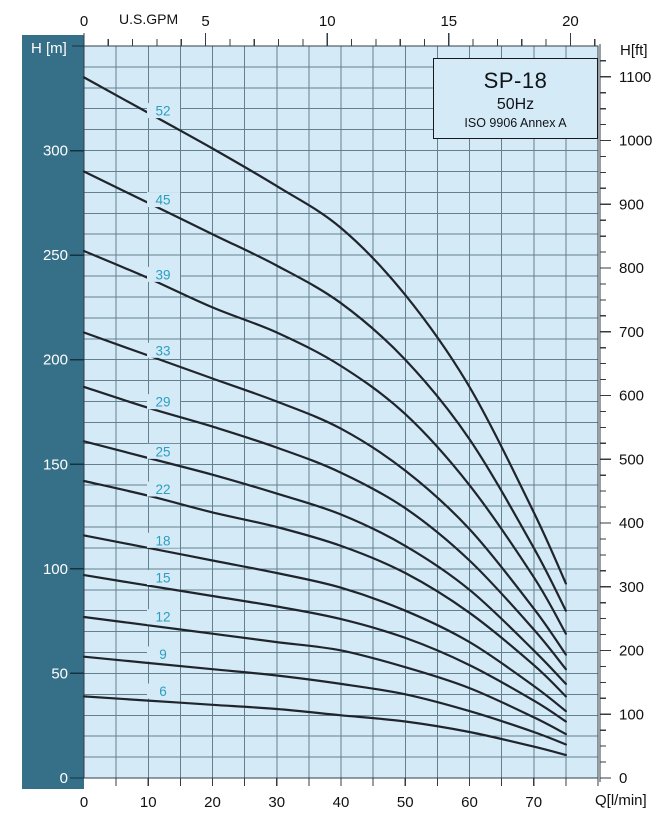 The width and height of the screenshot is (659, 815). Describe the element at coordinates (631, 396) in the screenshot. I see `right-axis-tick-label: 600` at that location.